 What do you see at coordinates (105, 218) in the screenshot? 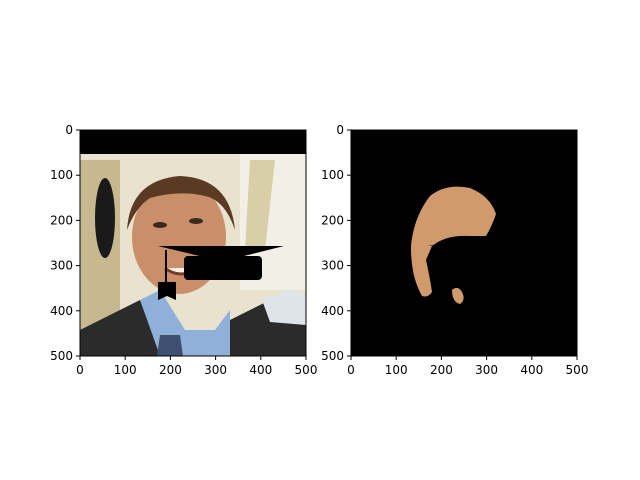
I see `photo-dark-shape` at bounding box center [105, 218].